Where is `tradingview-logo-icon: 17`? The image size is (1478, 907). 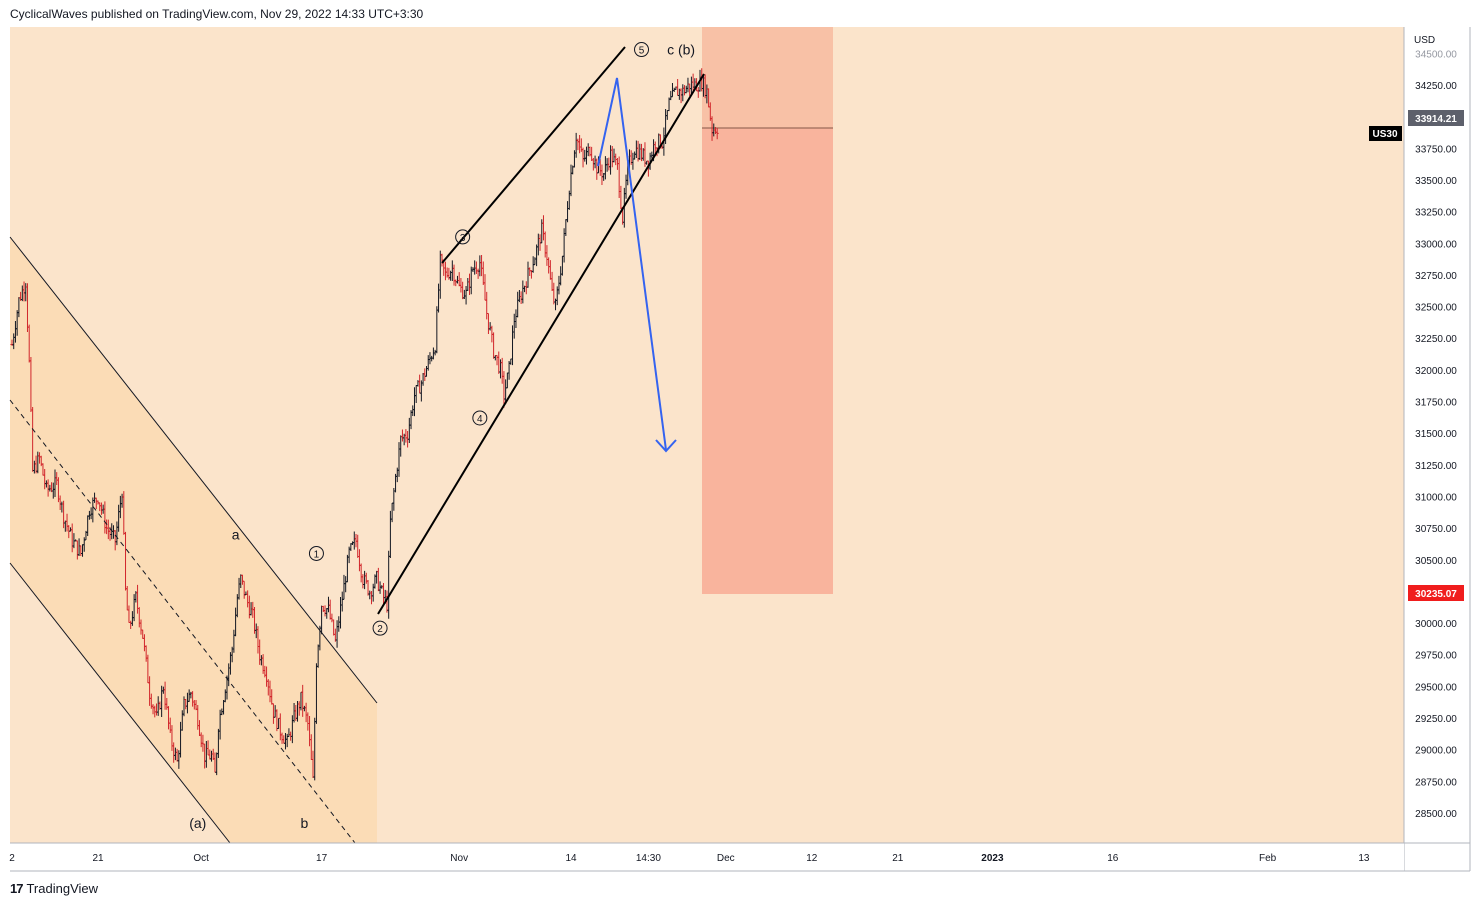
tradingview-logo-icon: 17 is located at coordinates (17, 888).